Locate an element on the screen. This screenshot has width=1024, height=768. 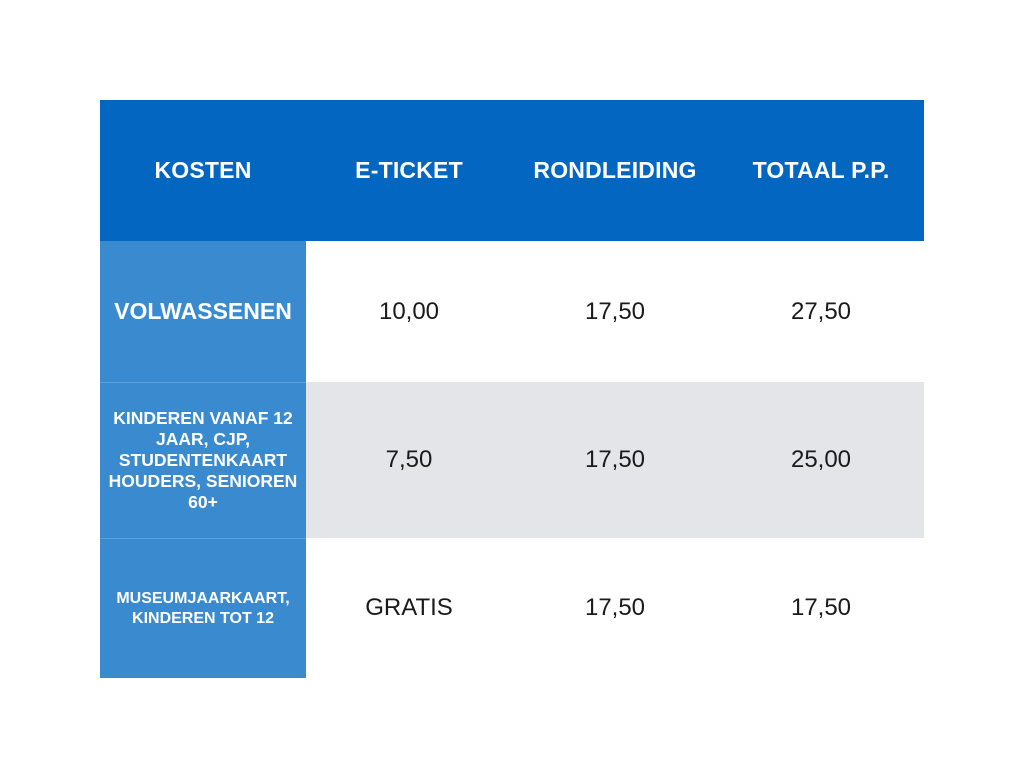
cell-totaal: 25,00 is located at coordinates (821, 459).